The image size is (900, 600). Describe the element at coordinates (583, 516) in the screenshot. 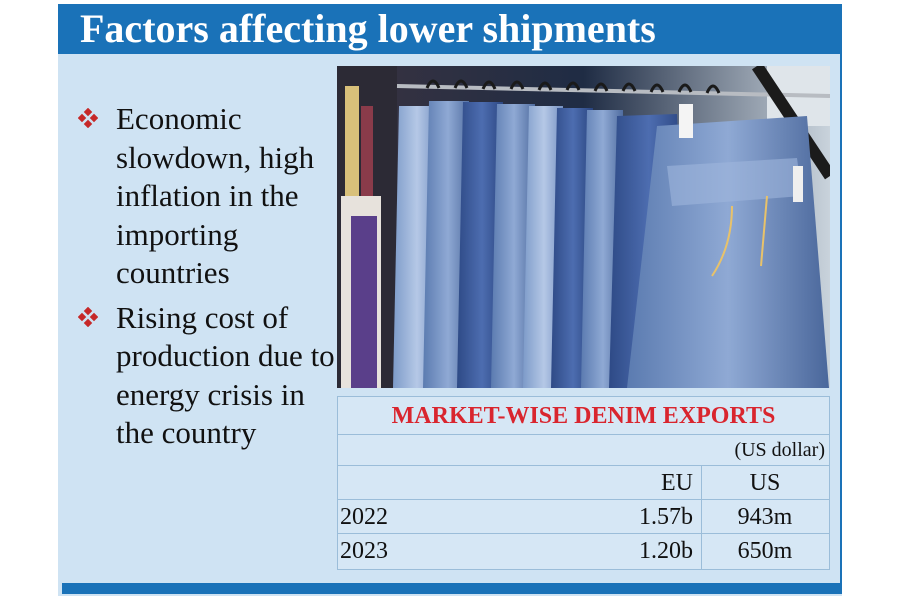

I see `table-row: 2022 1.57b 943m` at that location.